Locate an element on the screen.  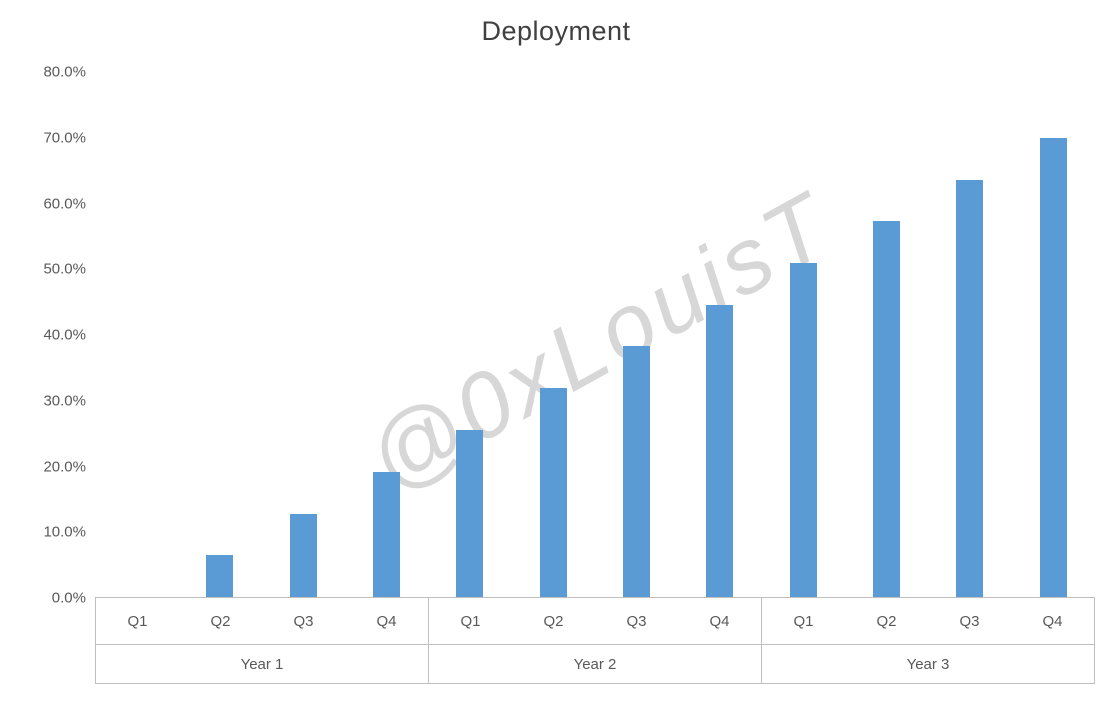
bar-q3-year1 is located at coordinates (303, 555).